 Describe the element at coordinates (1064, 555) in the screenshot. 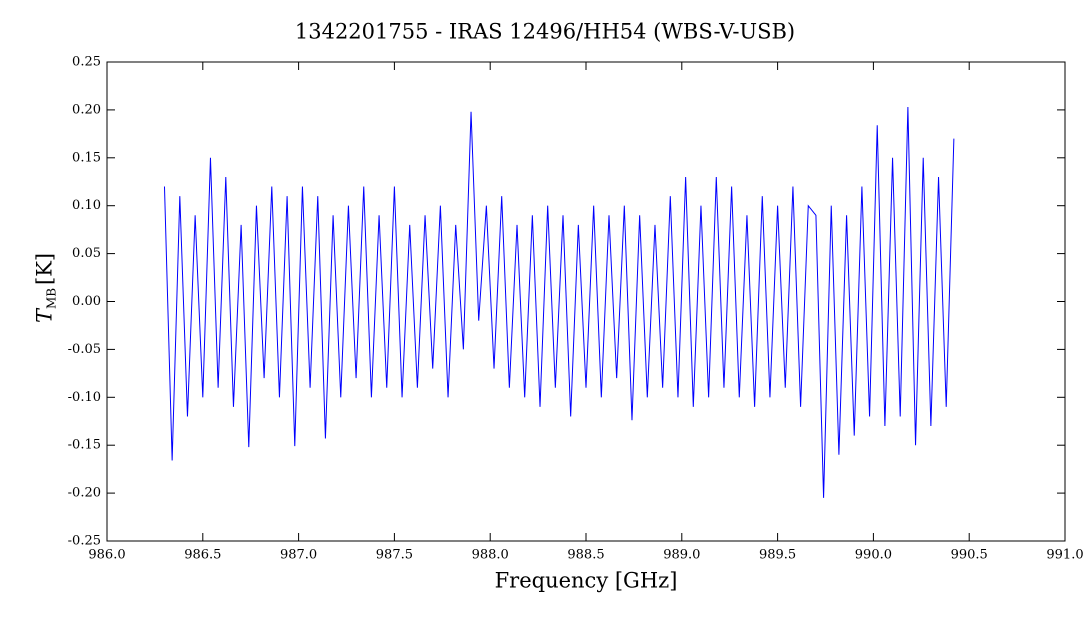

I see `x-tick-label: 991.0` at that location.